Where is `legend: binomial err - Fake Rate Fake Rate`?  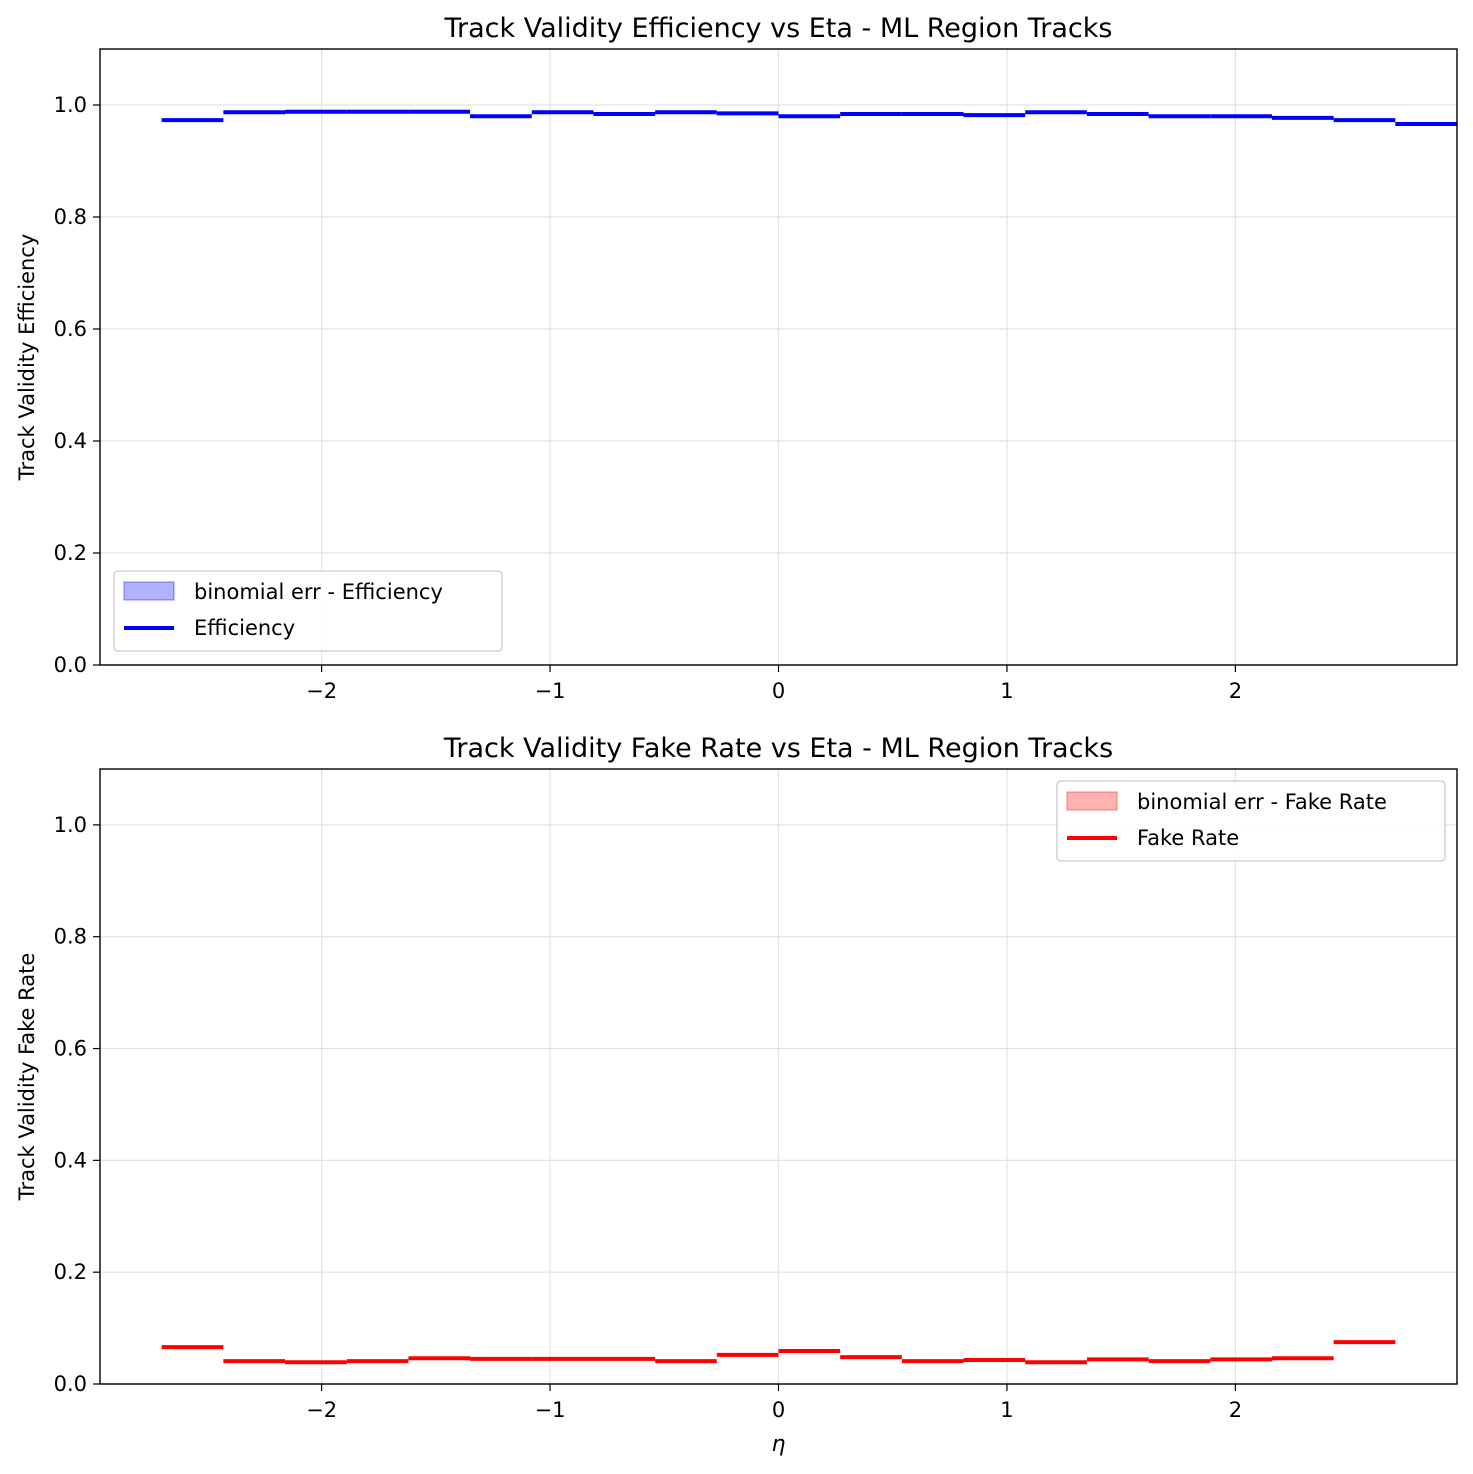 legend: binomial err - Fake Rate Fake Rate is located at coordinates (1251, 821).